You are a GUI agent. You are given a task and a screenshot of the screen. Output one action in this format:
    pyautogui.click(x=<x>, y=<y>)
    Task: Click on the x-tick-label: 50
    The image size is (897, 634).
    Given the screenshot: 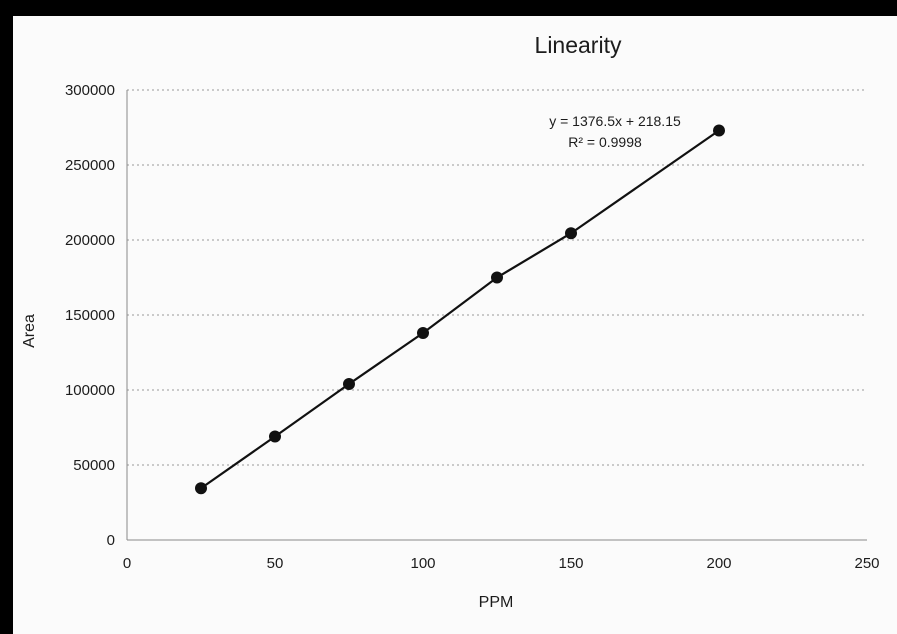 What is the action you would take?
    pyautogui.click(x=275, y=563)
    